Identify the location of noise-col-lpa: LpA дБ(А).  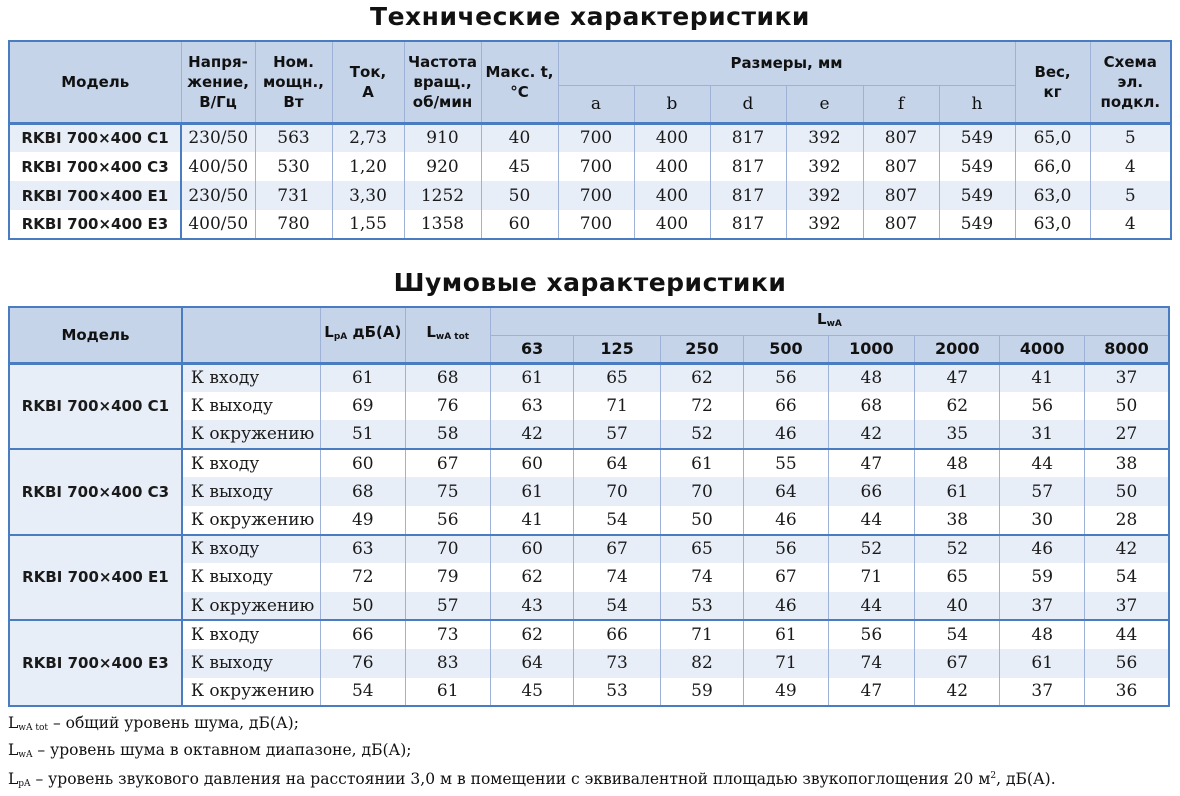
(363, 335).